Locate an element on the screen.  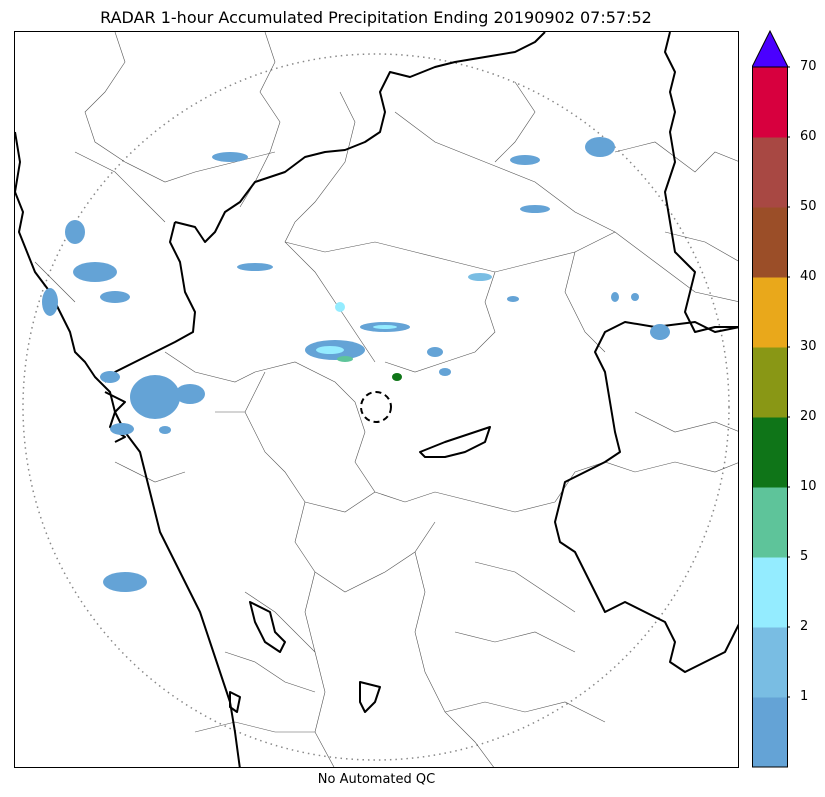
radar-site-marker is located at coordinates (376, 407).